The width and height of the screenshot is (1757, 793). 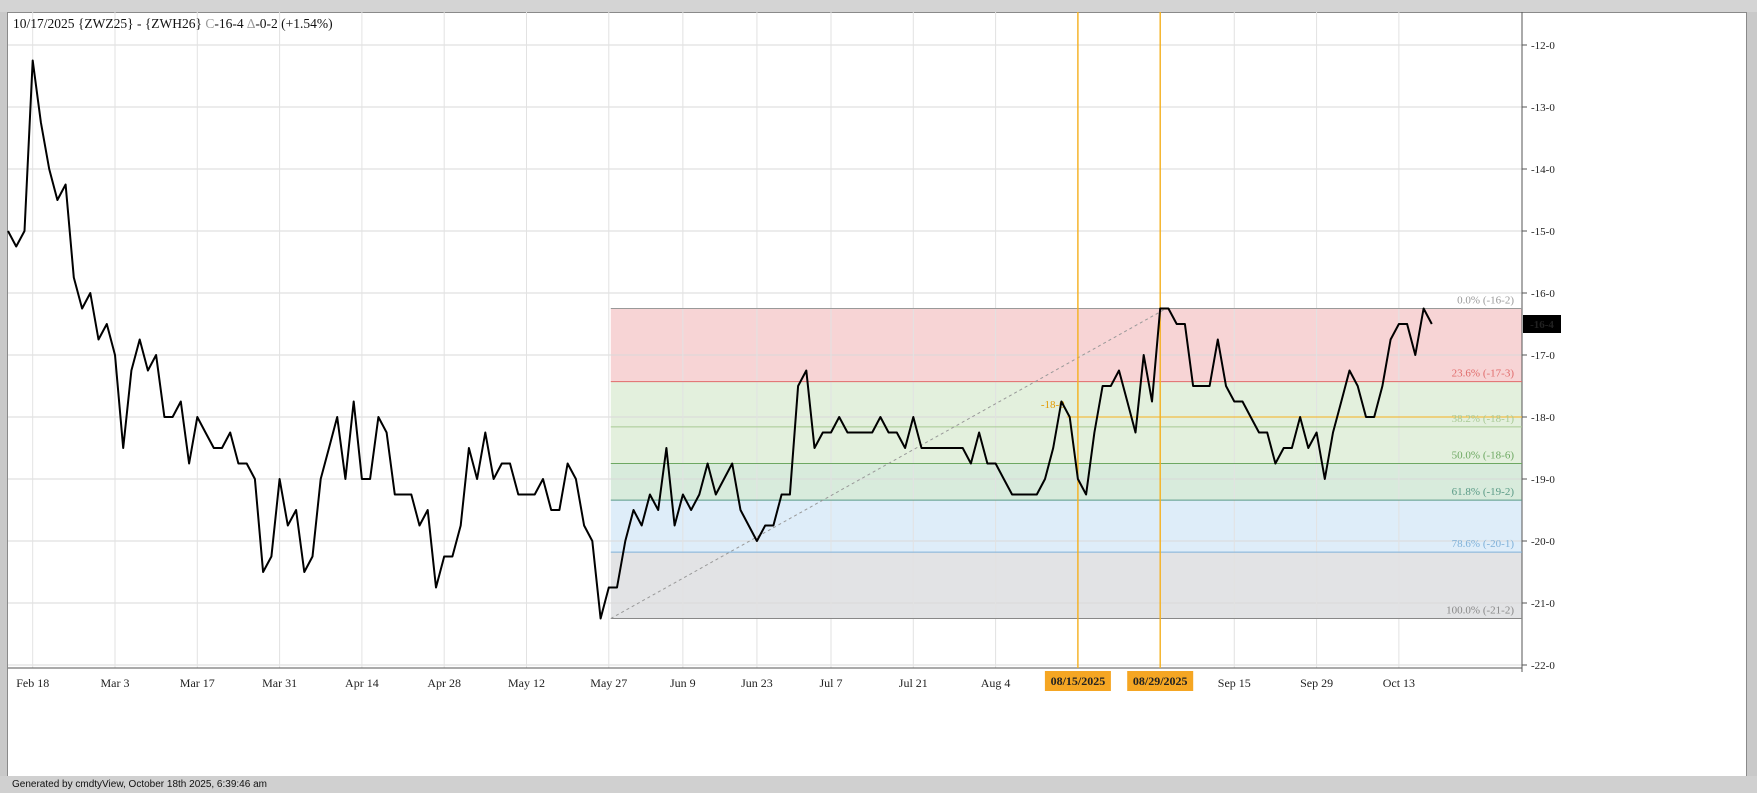 What do you see at coordinates (1053, 405) in the screenshot?
I see `level-label: -18-0` at bounding box center [1053, 405].